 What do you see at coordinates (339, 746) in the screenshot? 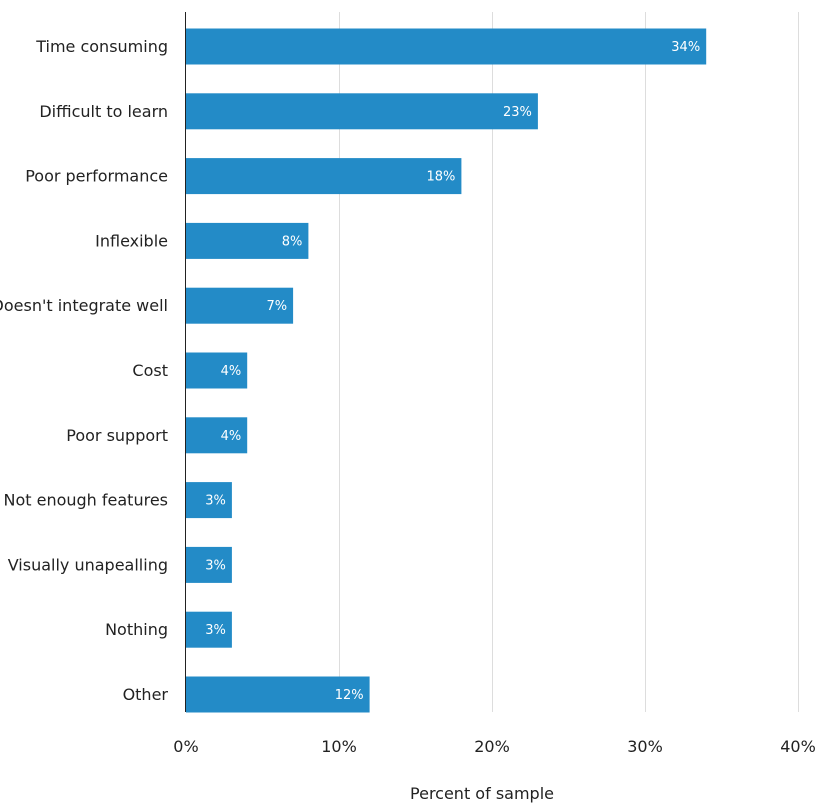
I see `x-tick-label: 10%` at bounding box center [339, 746].